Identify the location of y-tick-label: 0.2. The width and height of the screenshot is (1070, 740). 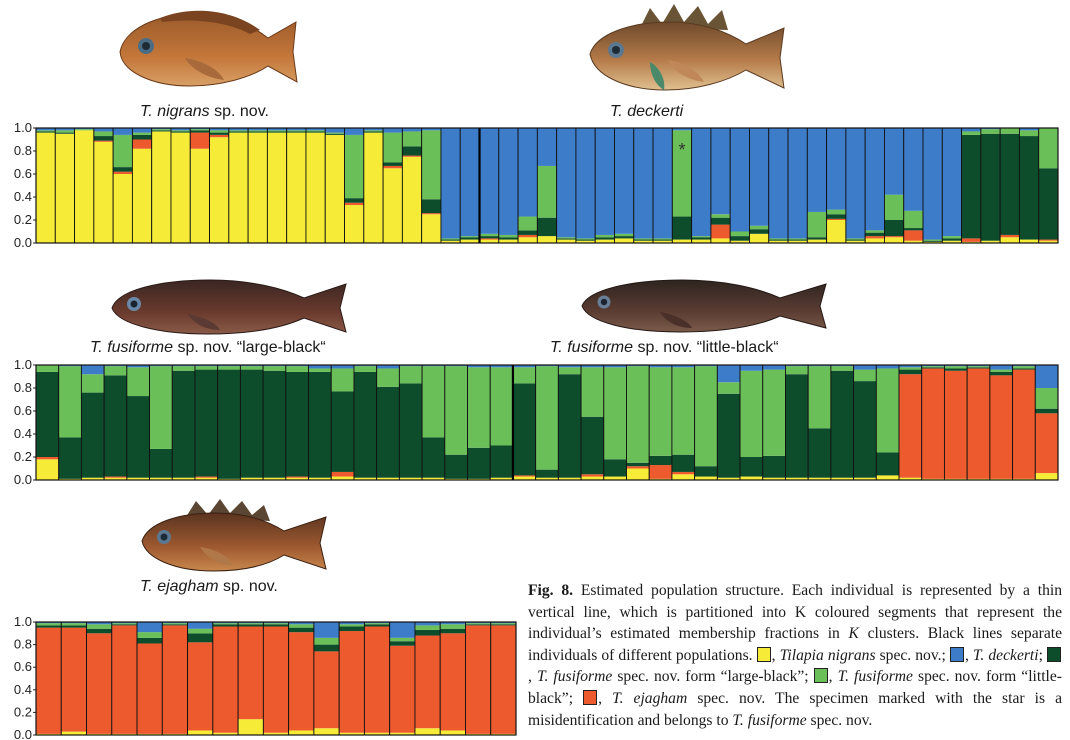
(23, 219).